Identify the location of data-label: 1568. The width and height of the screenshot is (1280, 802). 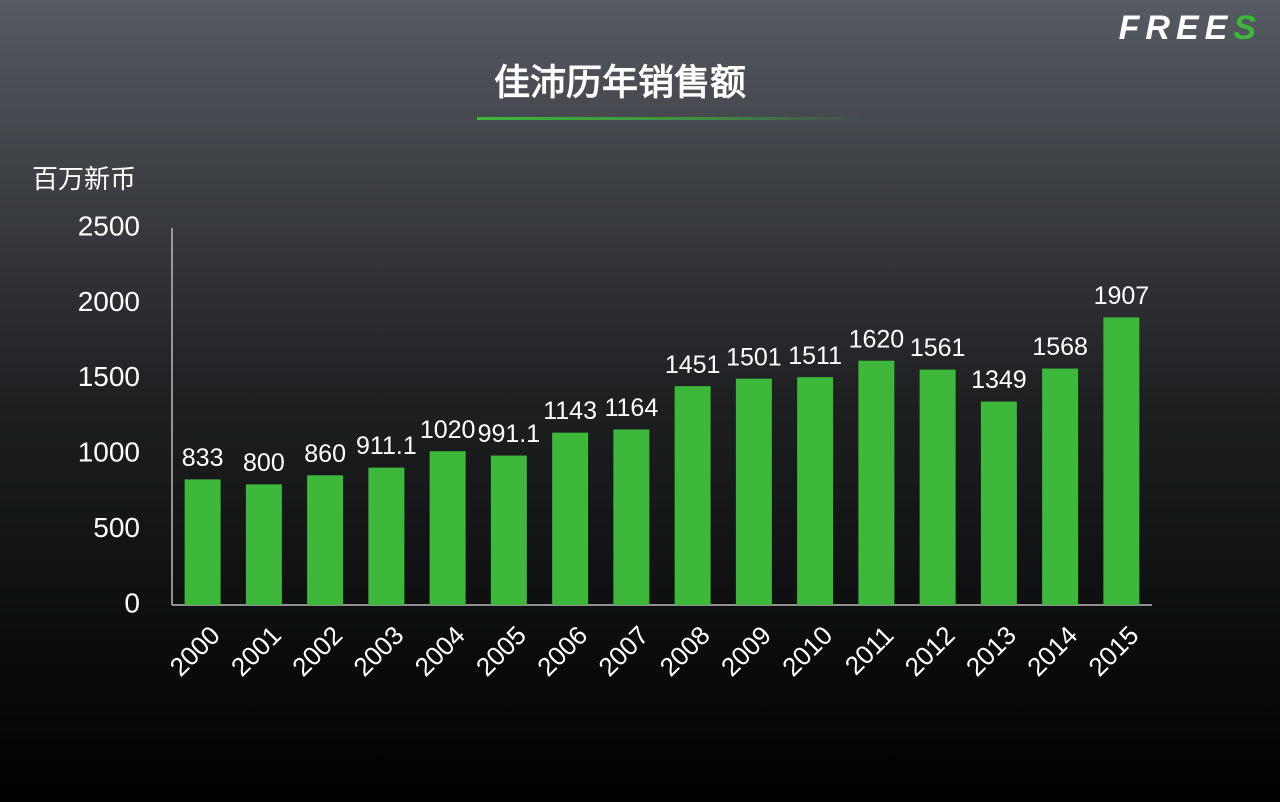
(1060, 347).